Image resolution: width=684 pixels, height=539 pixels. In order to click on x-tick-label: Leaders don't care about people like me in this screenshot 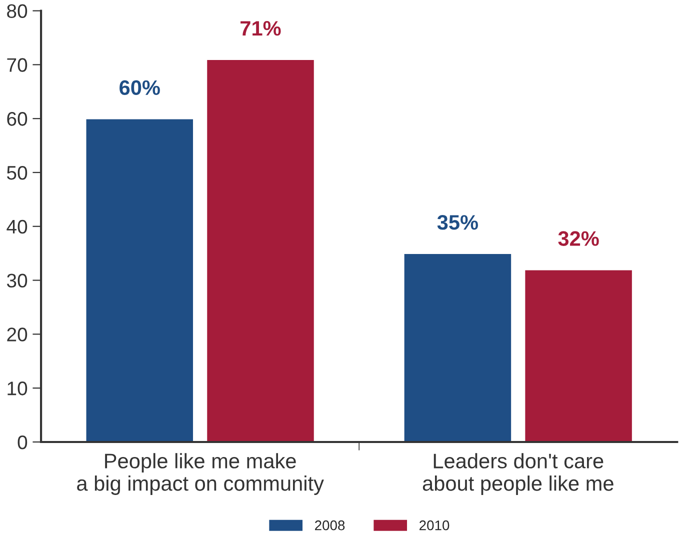, I will do `click(518, 474)`.